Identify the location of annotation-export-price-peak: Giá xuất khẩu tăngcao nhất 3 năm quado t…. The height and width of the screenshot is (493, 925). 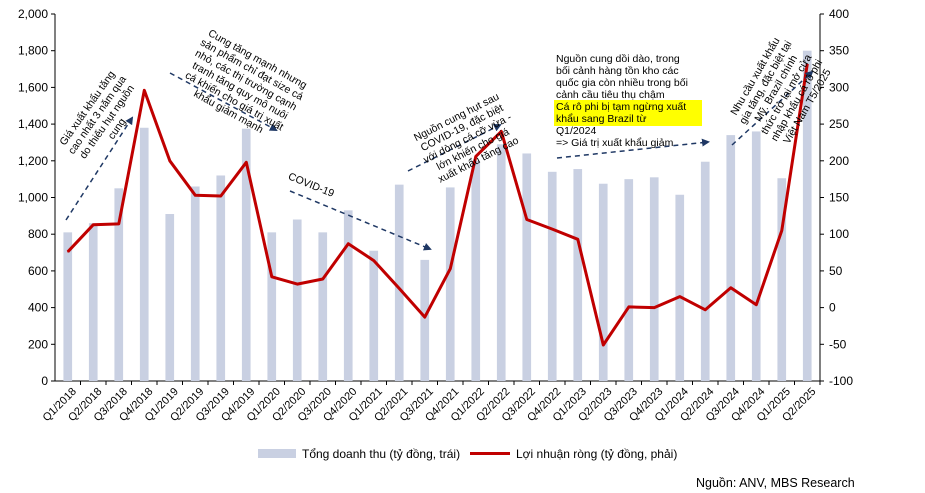
(102, 119).